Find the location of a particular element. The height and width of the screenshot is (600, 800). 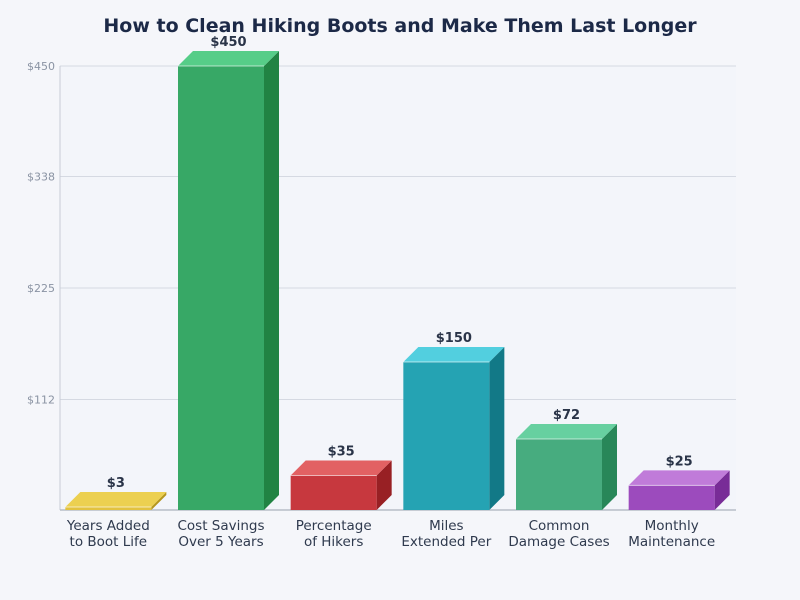

x-tick-label: Maintenance is located at coordinates (671, 542).